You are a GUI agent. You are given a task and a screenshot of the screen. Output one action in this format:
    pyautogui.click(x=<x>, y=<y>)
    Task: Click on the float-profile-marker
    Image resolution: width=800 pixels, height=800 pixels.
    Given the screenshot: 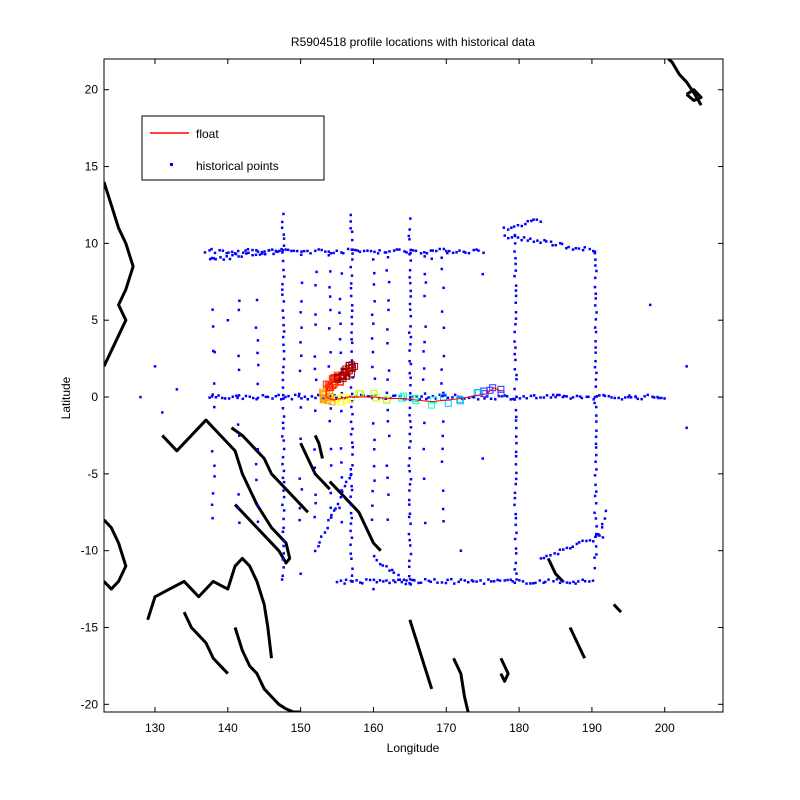 What is the action you would take?
    pyautogui.click(x=338, y=378)
    